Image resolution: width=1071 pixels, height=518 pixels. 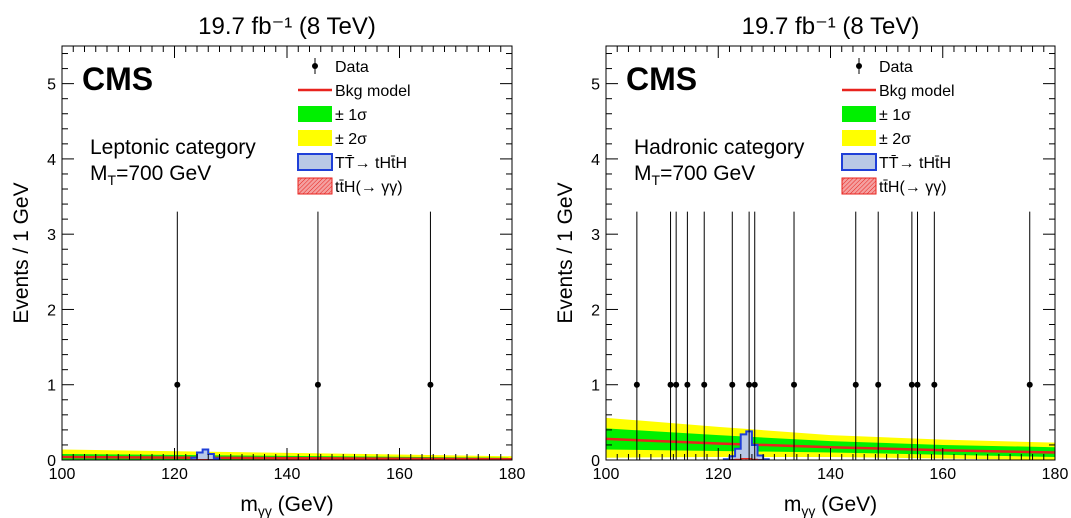 What do you see at coordinates (859, 186) in the screenshot?
I see `legend-tth-swatch` at bounding box center [859, 186].